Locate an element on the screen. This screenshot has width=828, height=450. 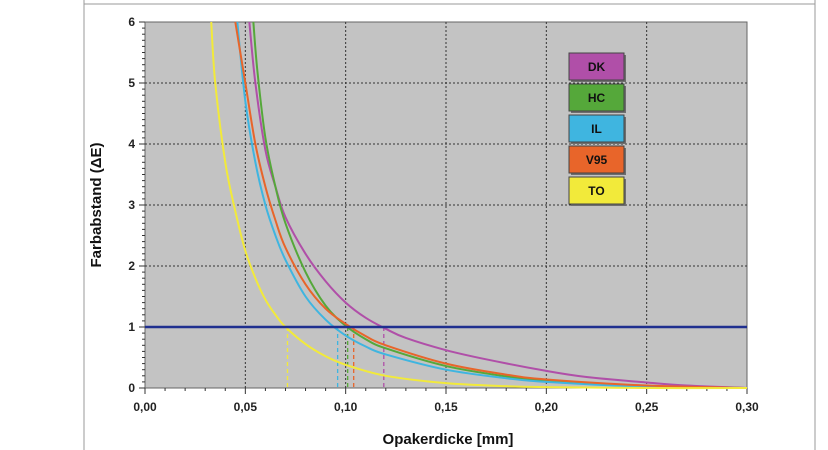
legend-label-hc: HC is located at coordinates (597, 98).